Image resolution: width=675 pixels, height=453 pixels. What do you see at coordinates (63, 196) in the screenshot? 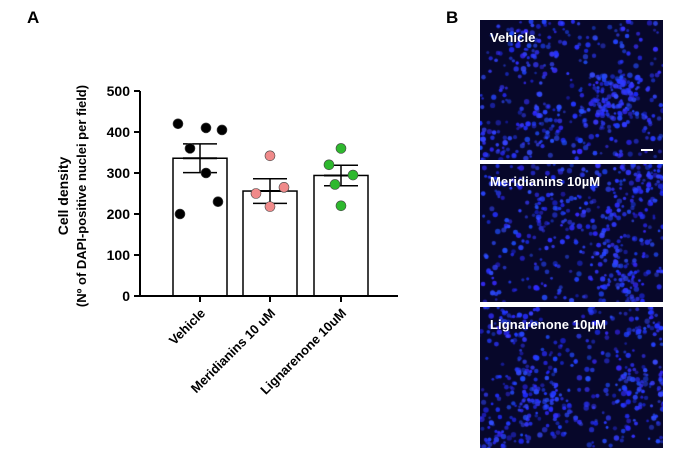
I see `y-axis-label-line1: Cell density` at bounding box center [63, 196].